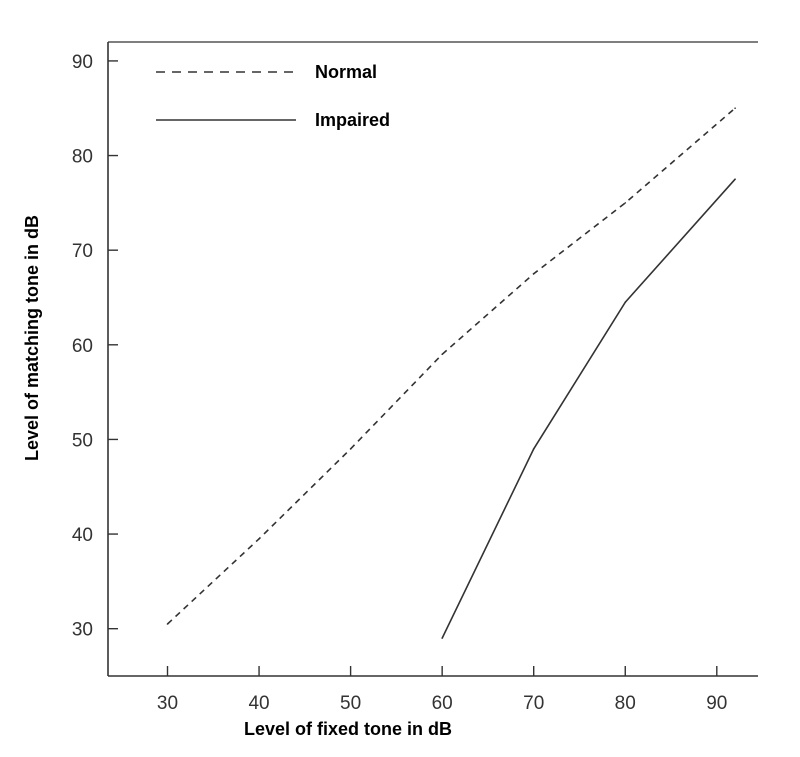 Image resolution: width=800 pixels, height=757 pixels. What do you see at coordinates (350, 703) in the screenshot?
I see `x-tick-label: 50` at bounding box center [350, 703].